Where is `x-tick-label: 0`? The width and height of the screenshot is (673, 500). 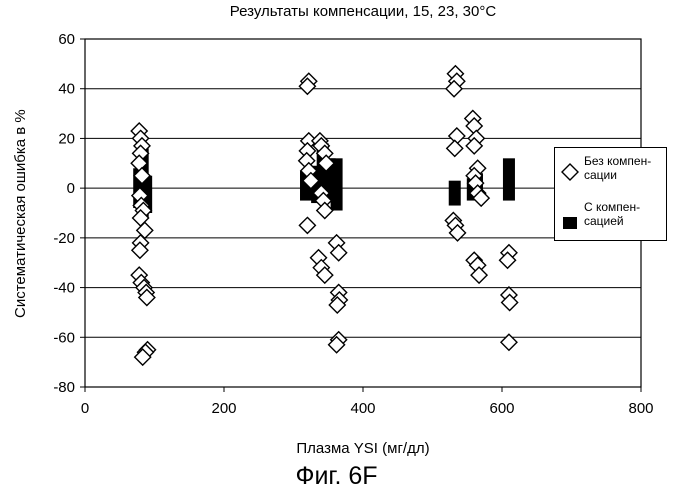
x-tick-label: 0 is located at coordinates (85, 408).